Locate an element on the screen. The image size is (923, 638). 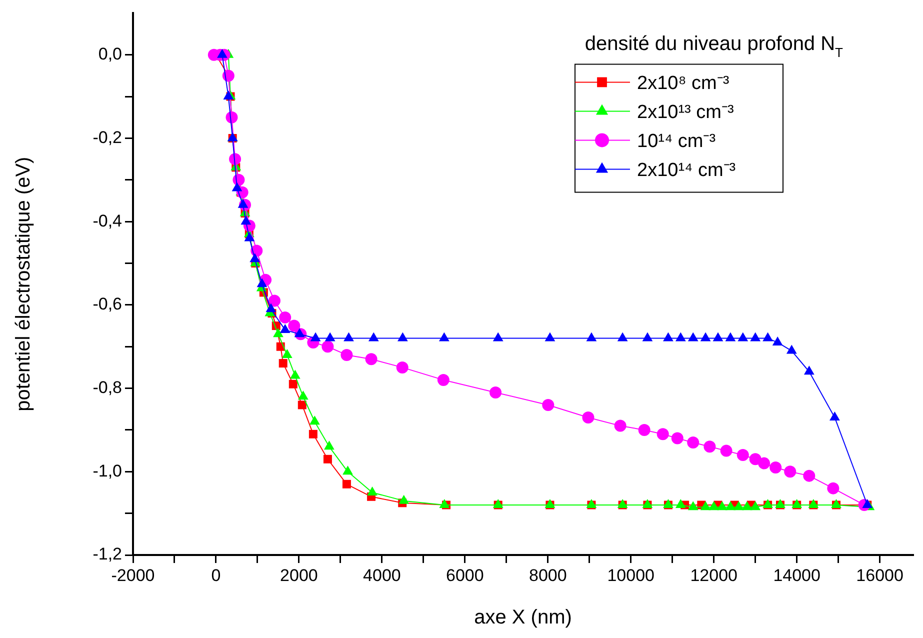
x-tick-label: 10000 is located at coordinates (631, 575).